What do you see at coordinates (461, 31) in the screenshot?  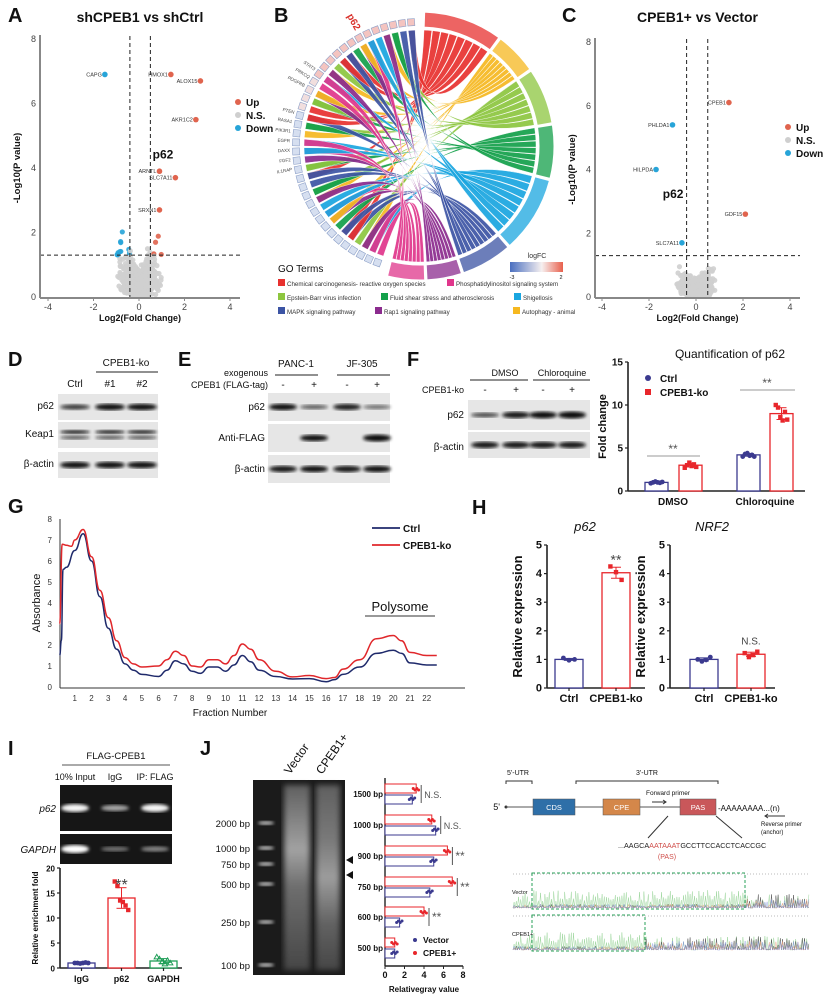 I see `term-arc` at bounding box center [461, 31].